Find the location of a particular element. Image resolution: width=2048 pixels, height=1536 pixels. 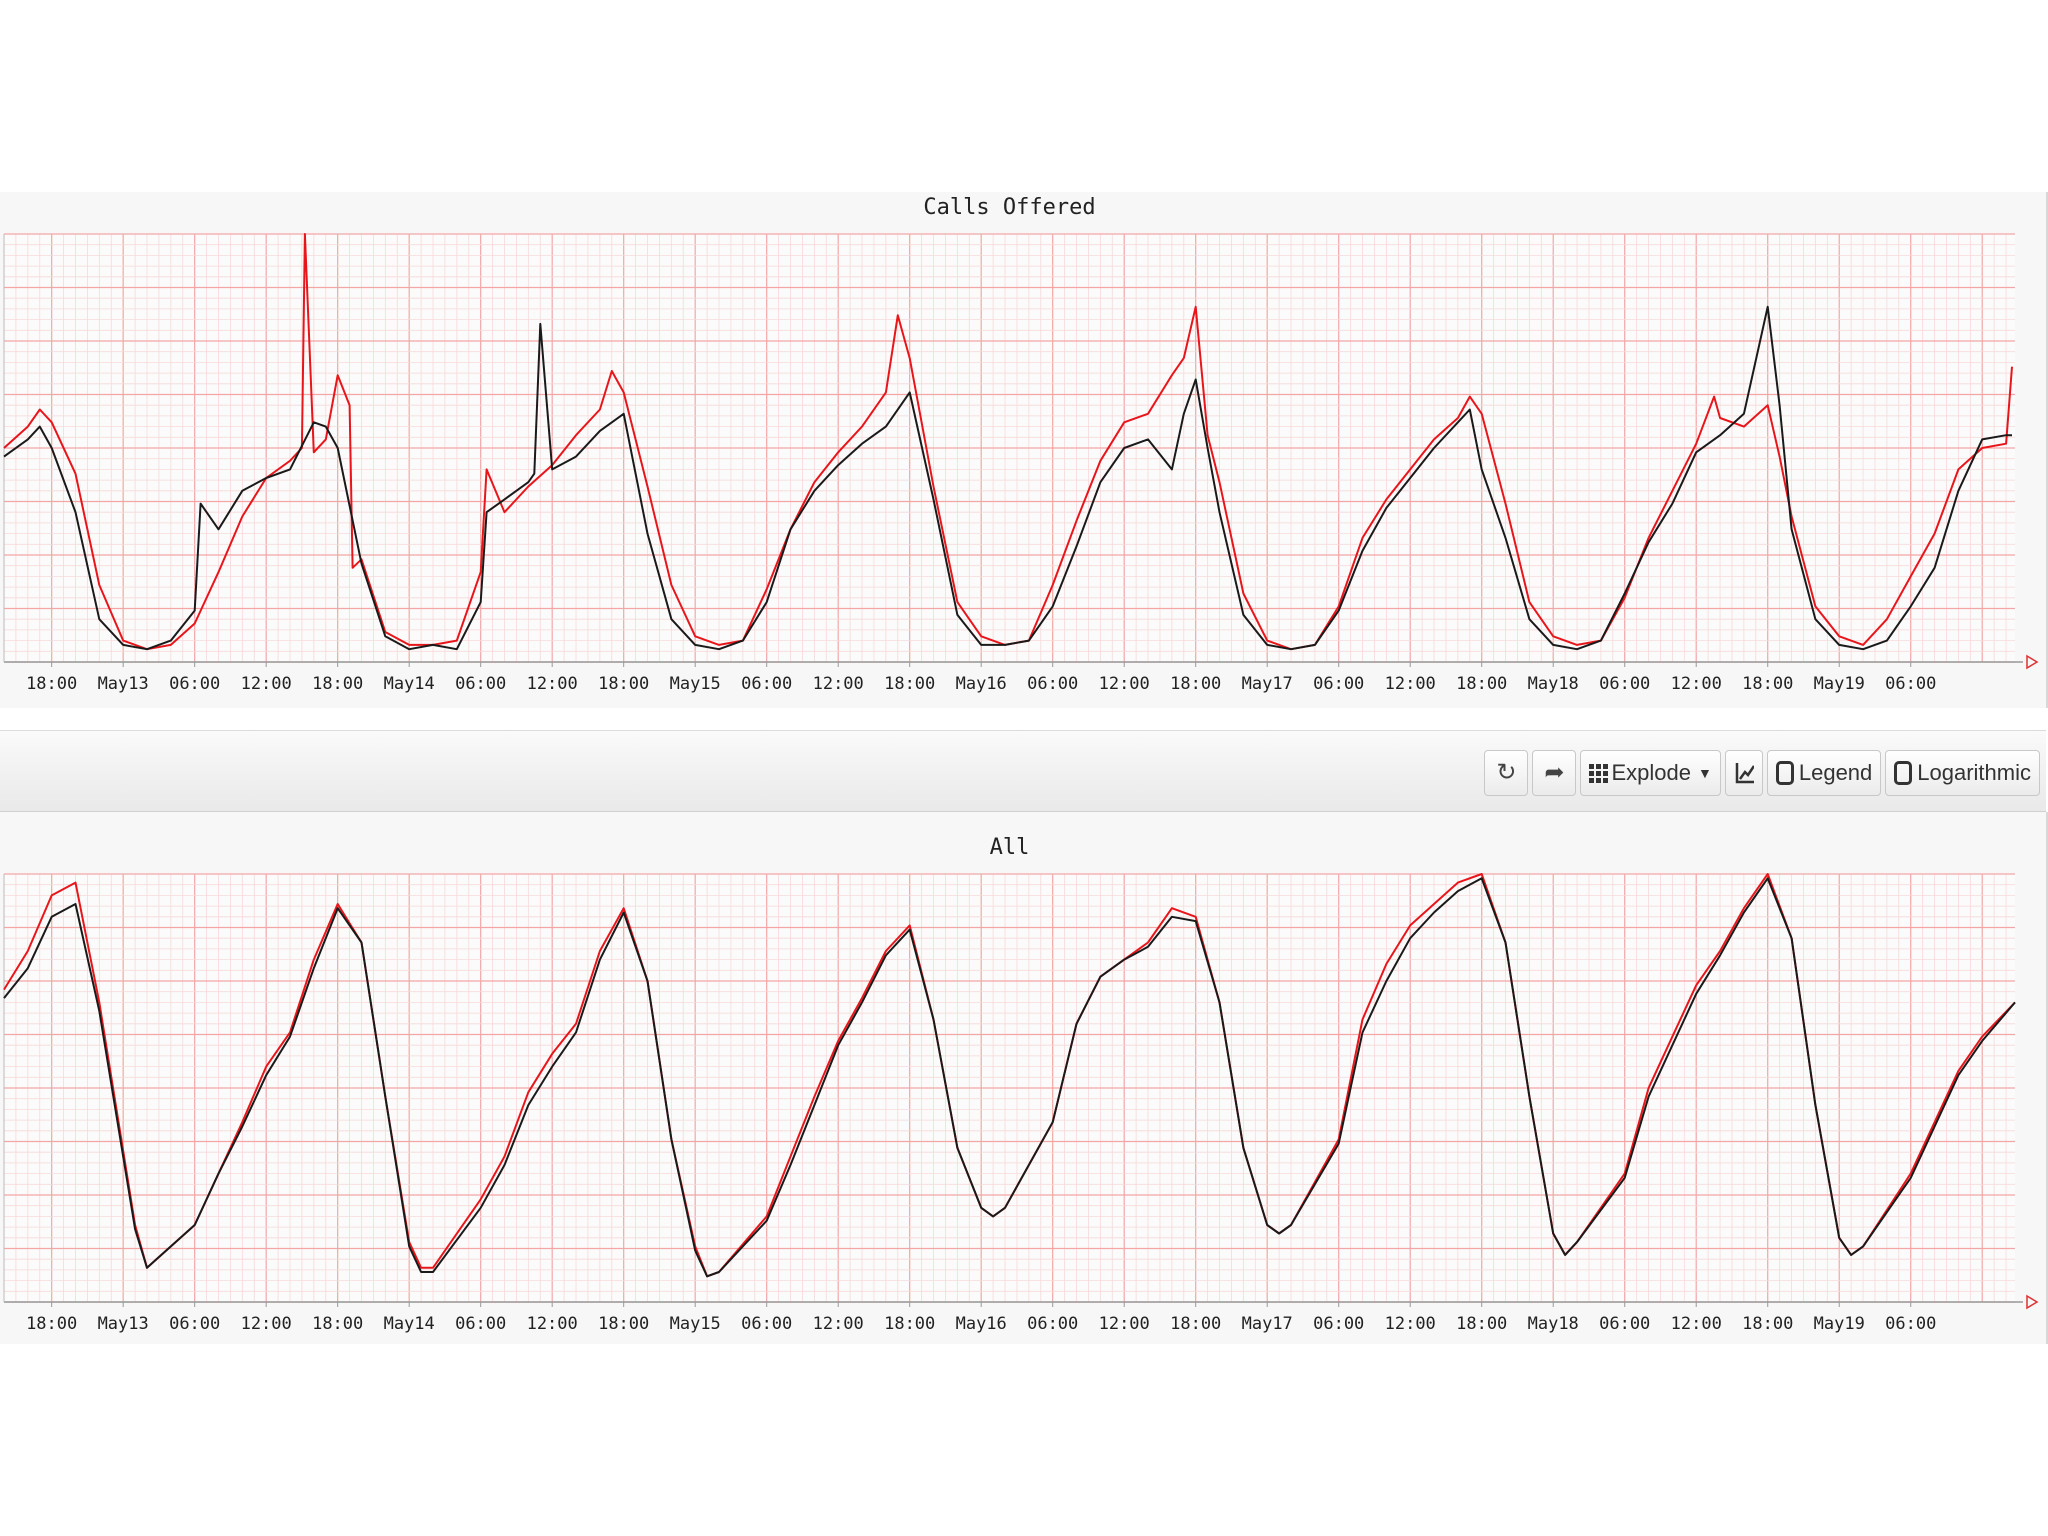

legend-label: Legend is located at coordinates (1835, 772).